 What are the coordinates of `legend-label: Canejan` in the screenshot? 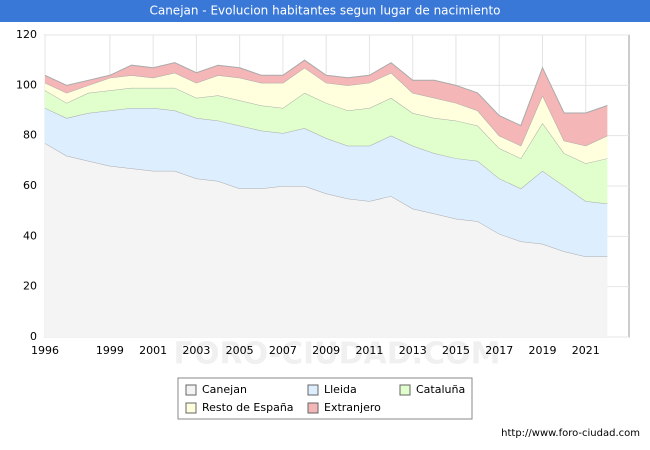 It's located at (224, 389).